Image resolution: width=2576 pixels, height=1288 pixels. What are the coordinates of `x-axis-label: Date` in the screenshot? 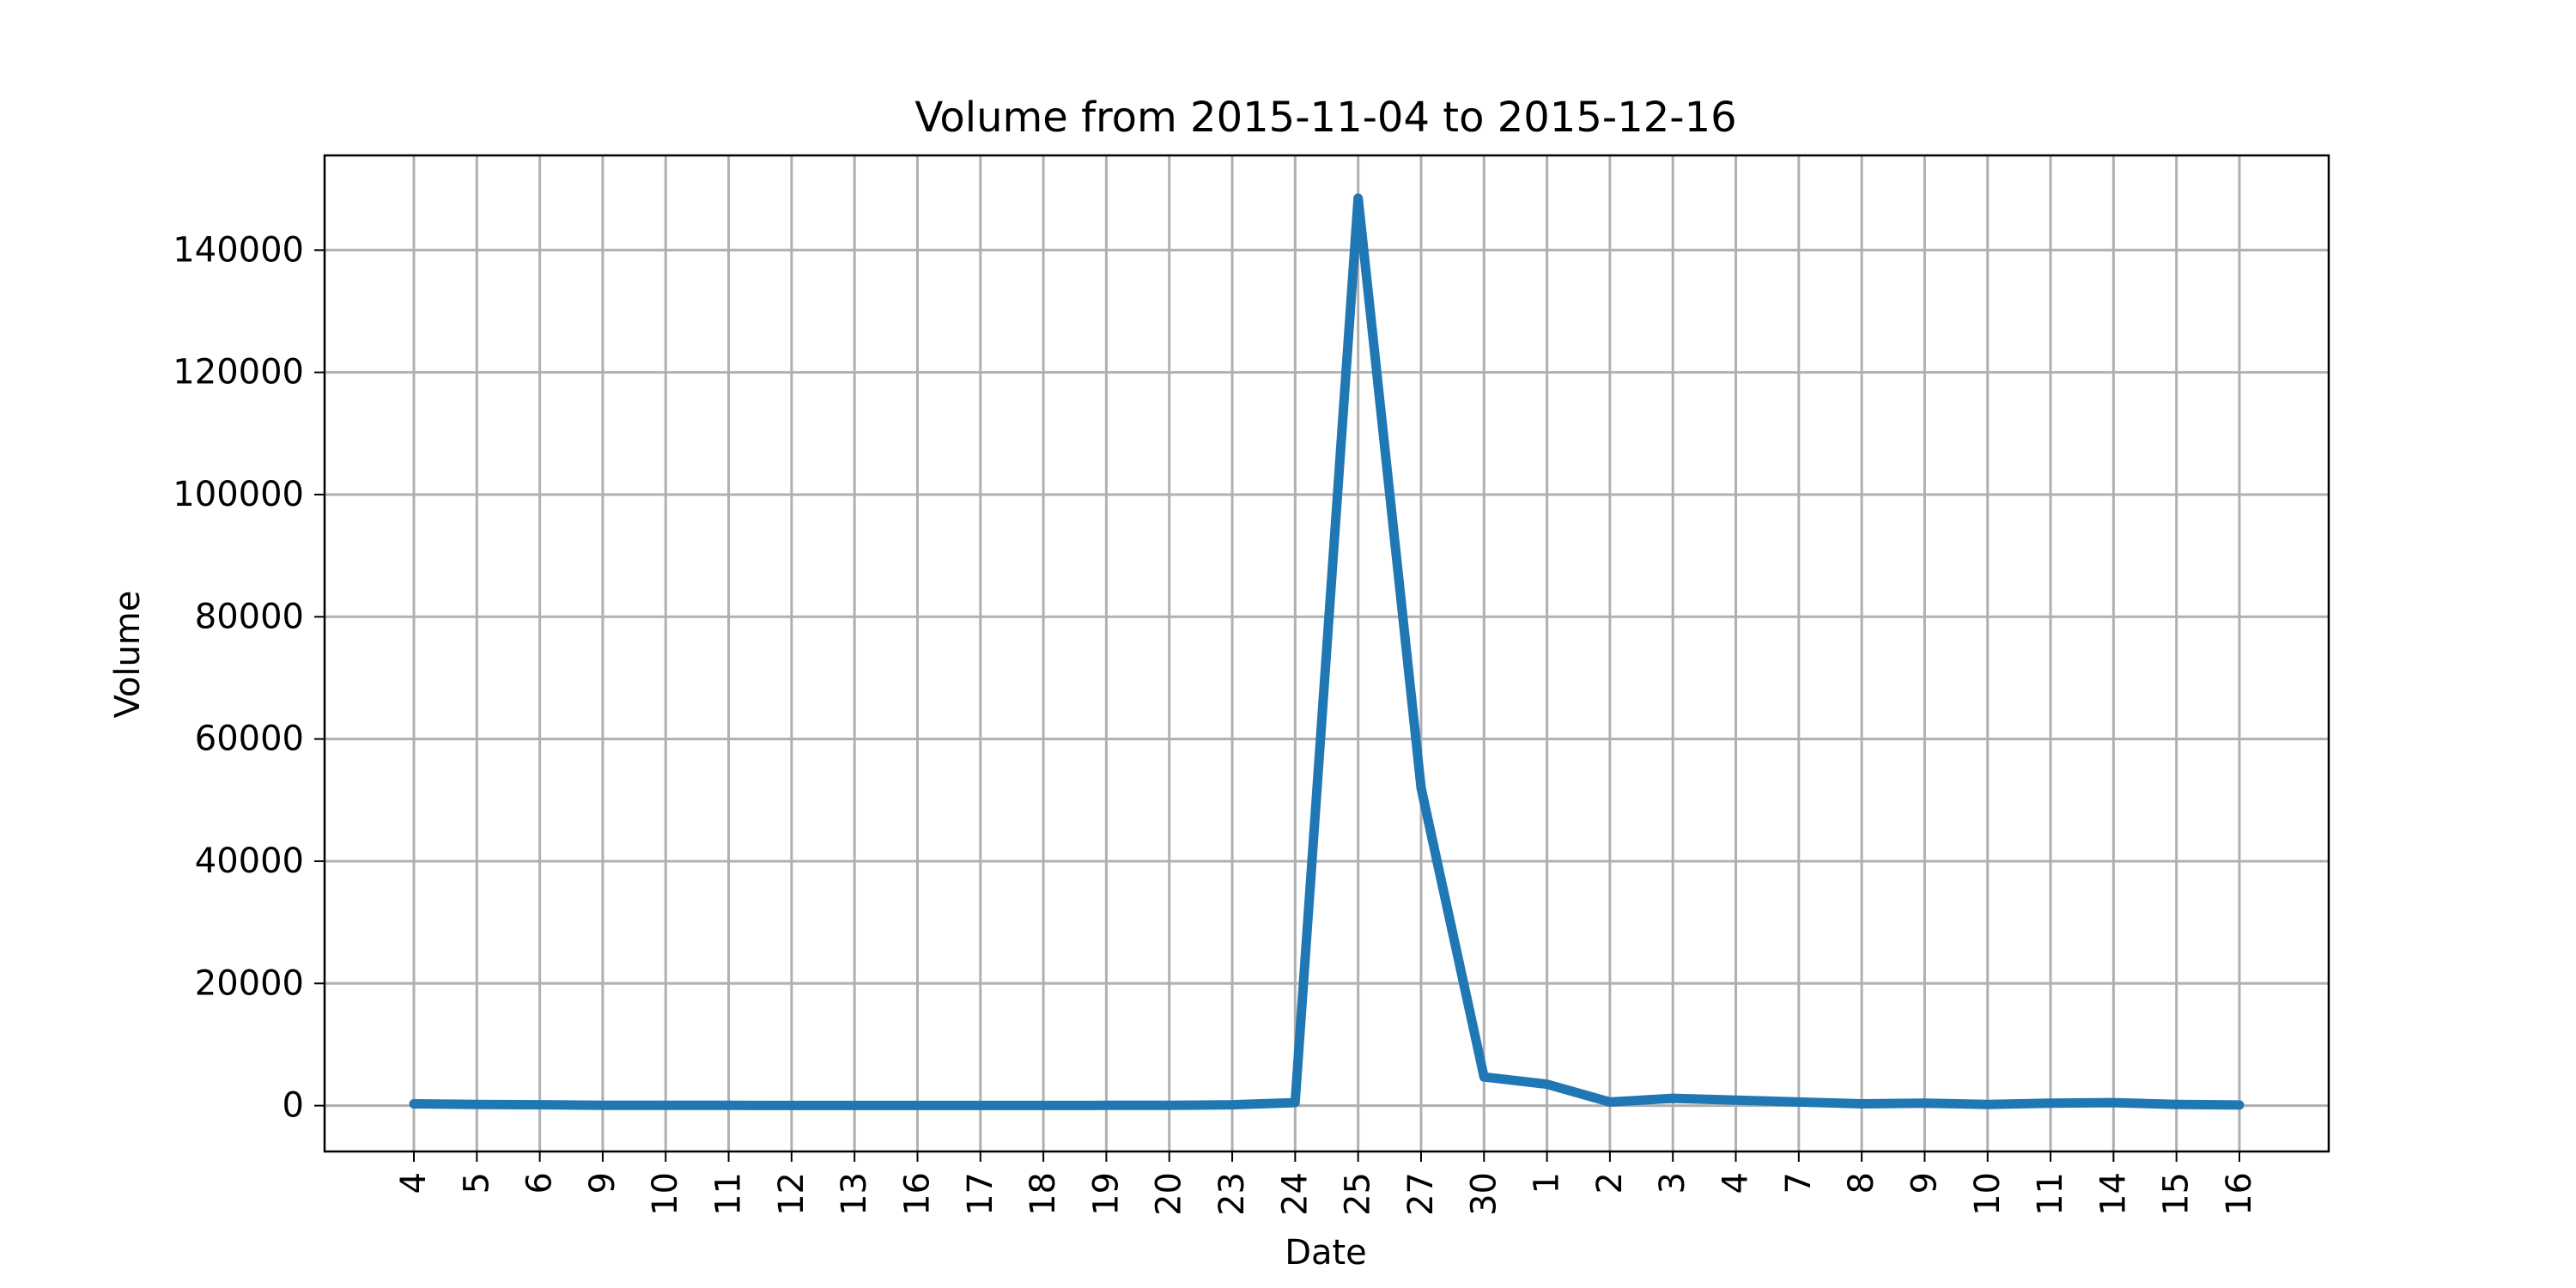 It's located at (1326, 1253).